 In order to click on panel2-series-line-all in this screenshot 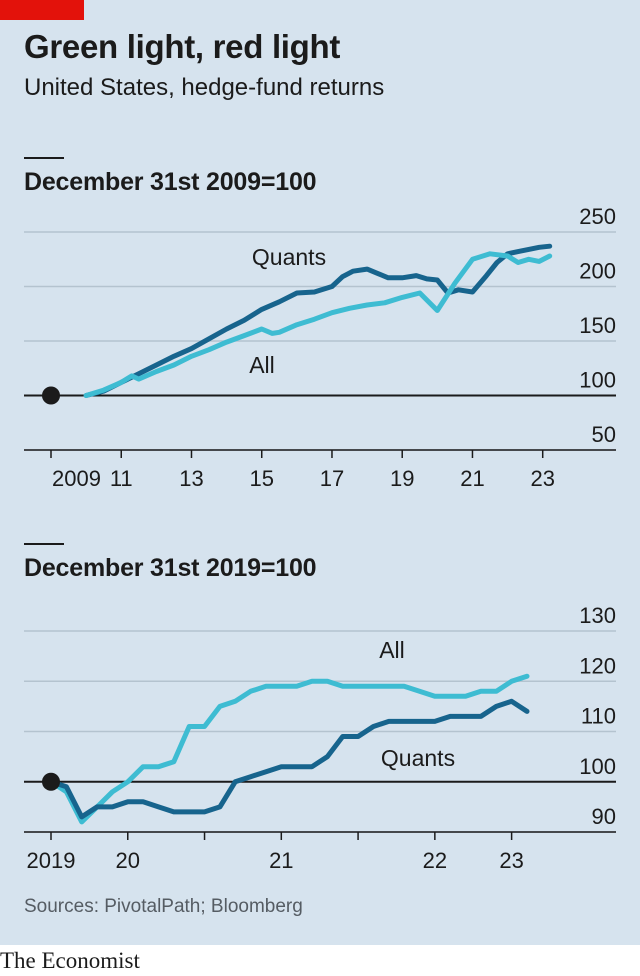, I will do `click(289, 749)`.